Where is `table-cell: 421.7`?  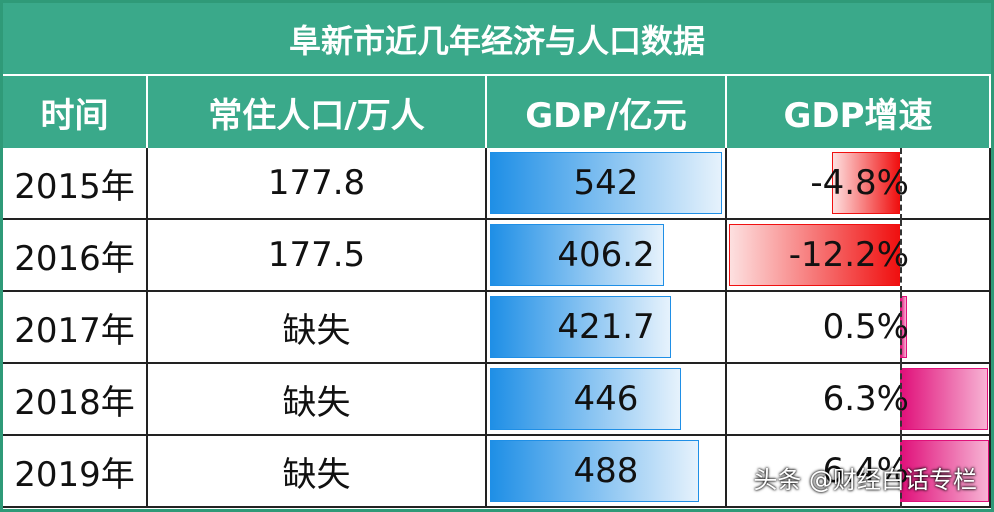
table-cell: 421.7 is located at coordinates (607, 328).